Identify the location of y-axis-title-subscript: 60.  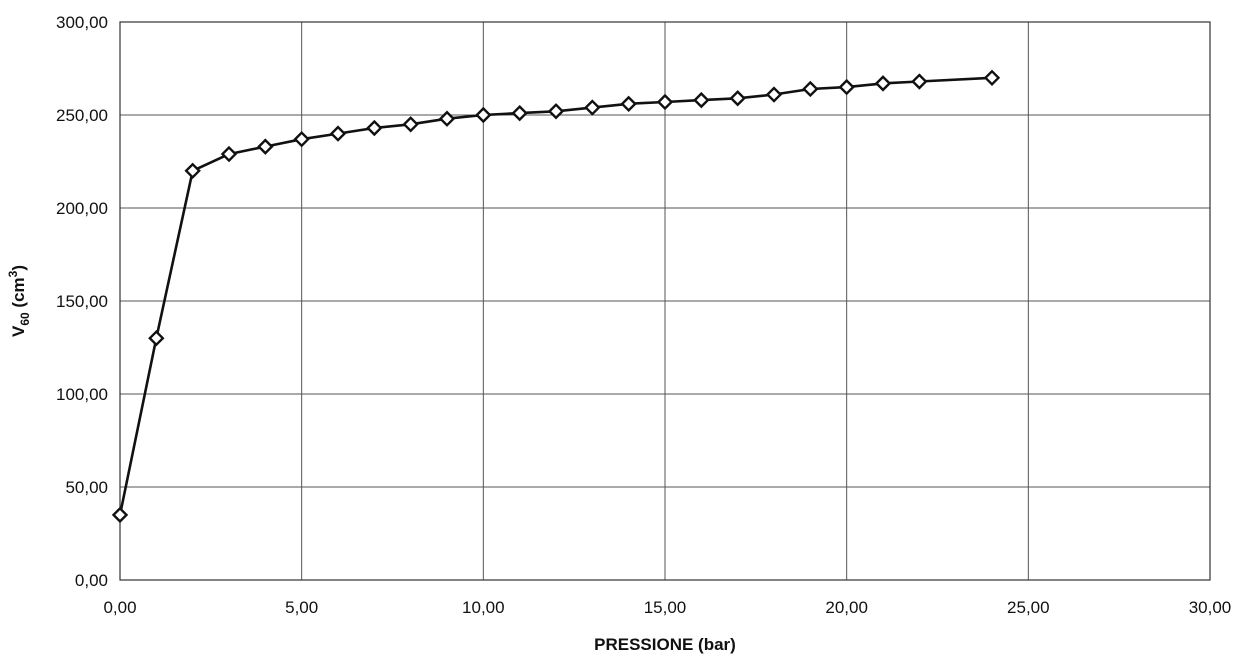
(25, 319).